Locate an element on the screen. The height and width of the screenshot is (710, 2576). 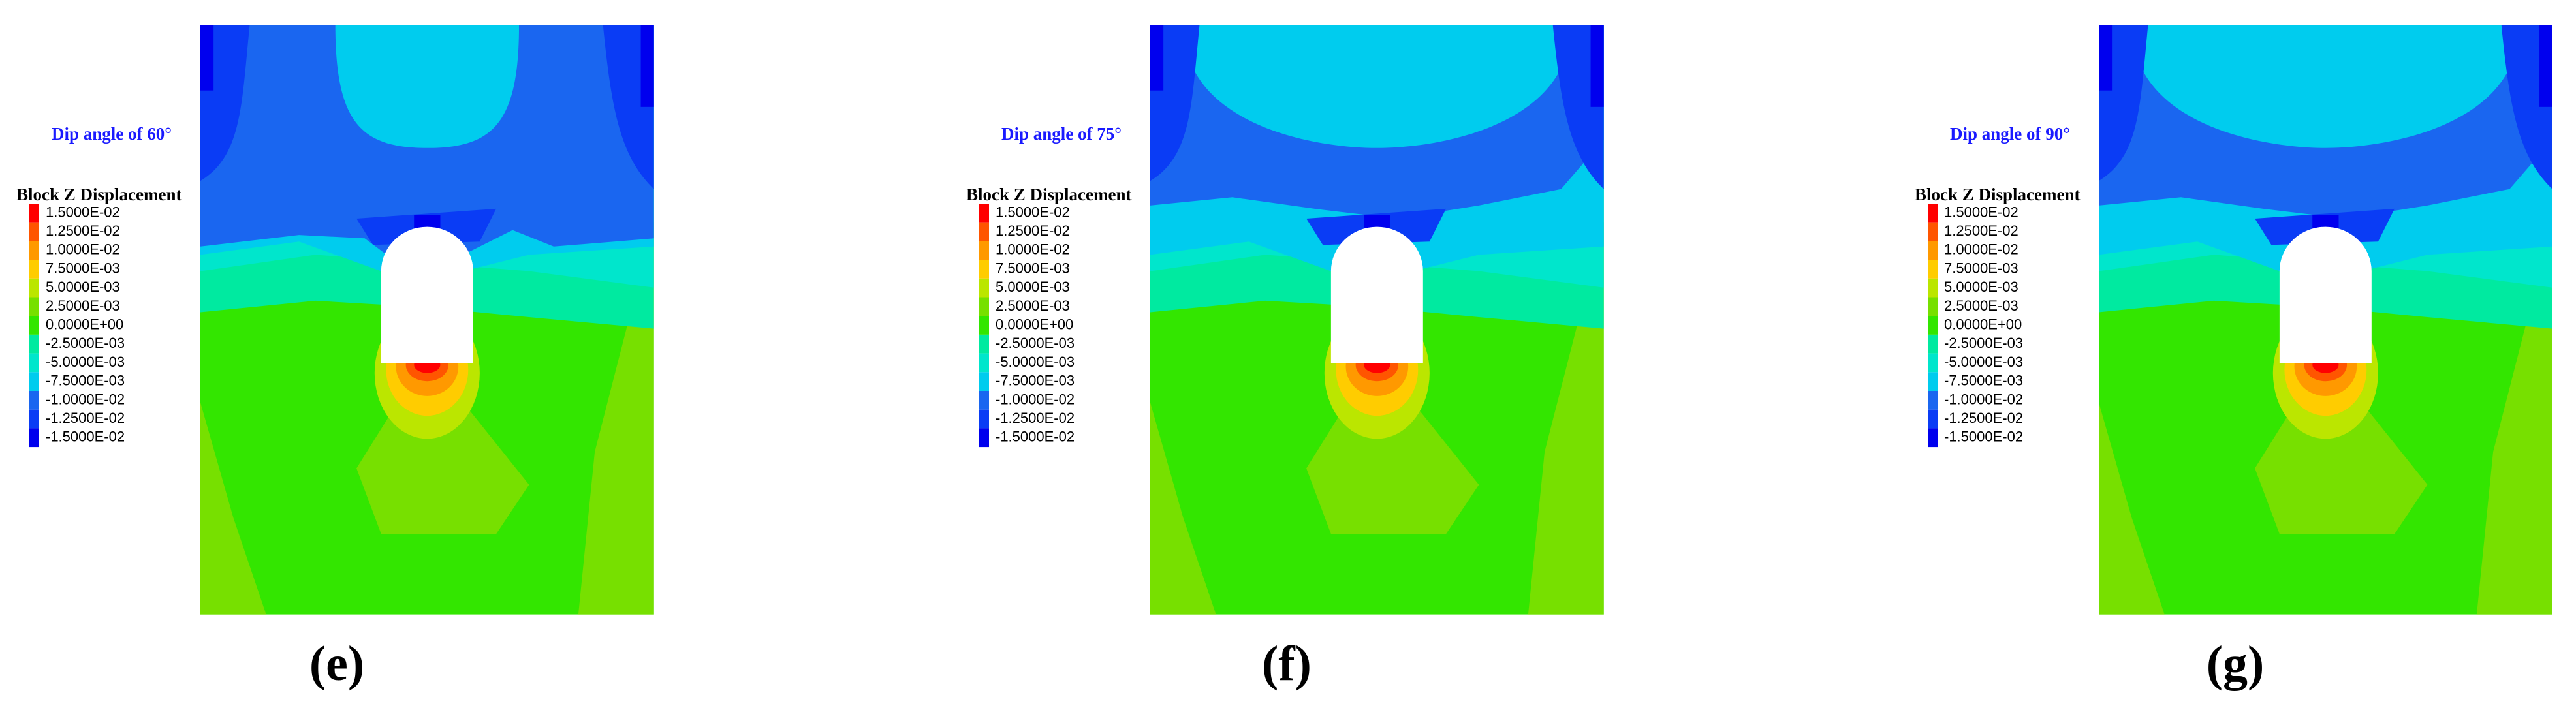
dip-angle: Dip angle of 90° is located at coordinates (2010, 134).